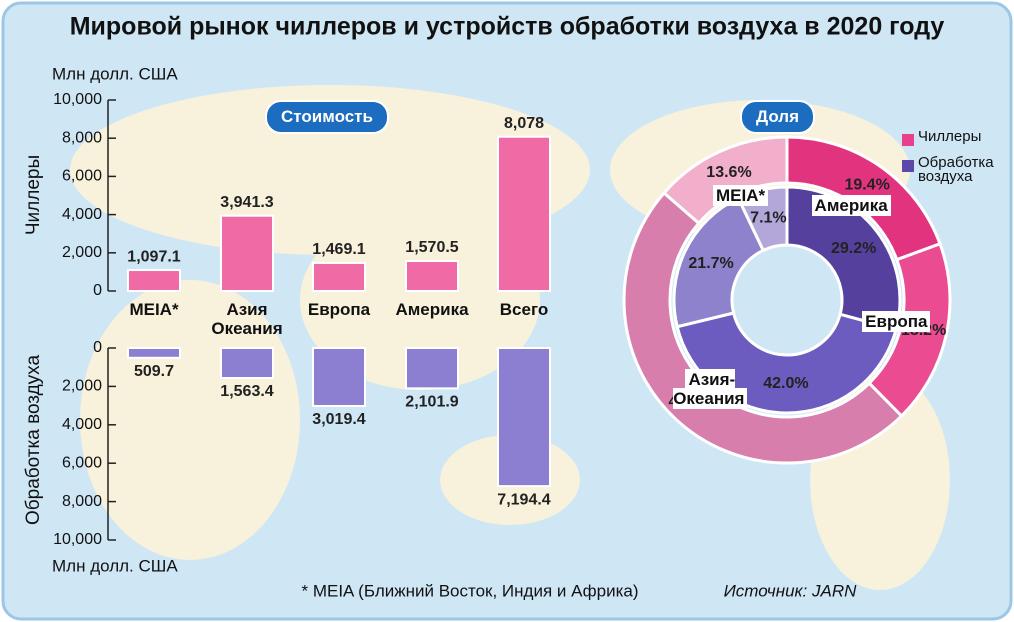 The width and height of the screenshot is (1014, 622). What do you see at coordinates (246, 391) in the screenshot?
I see `data-label: 1,563.4` at bounding box center [246, 391].